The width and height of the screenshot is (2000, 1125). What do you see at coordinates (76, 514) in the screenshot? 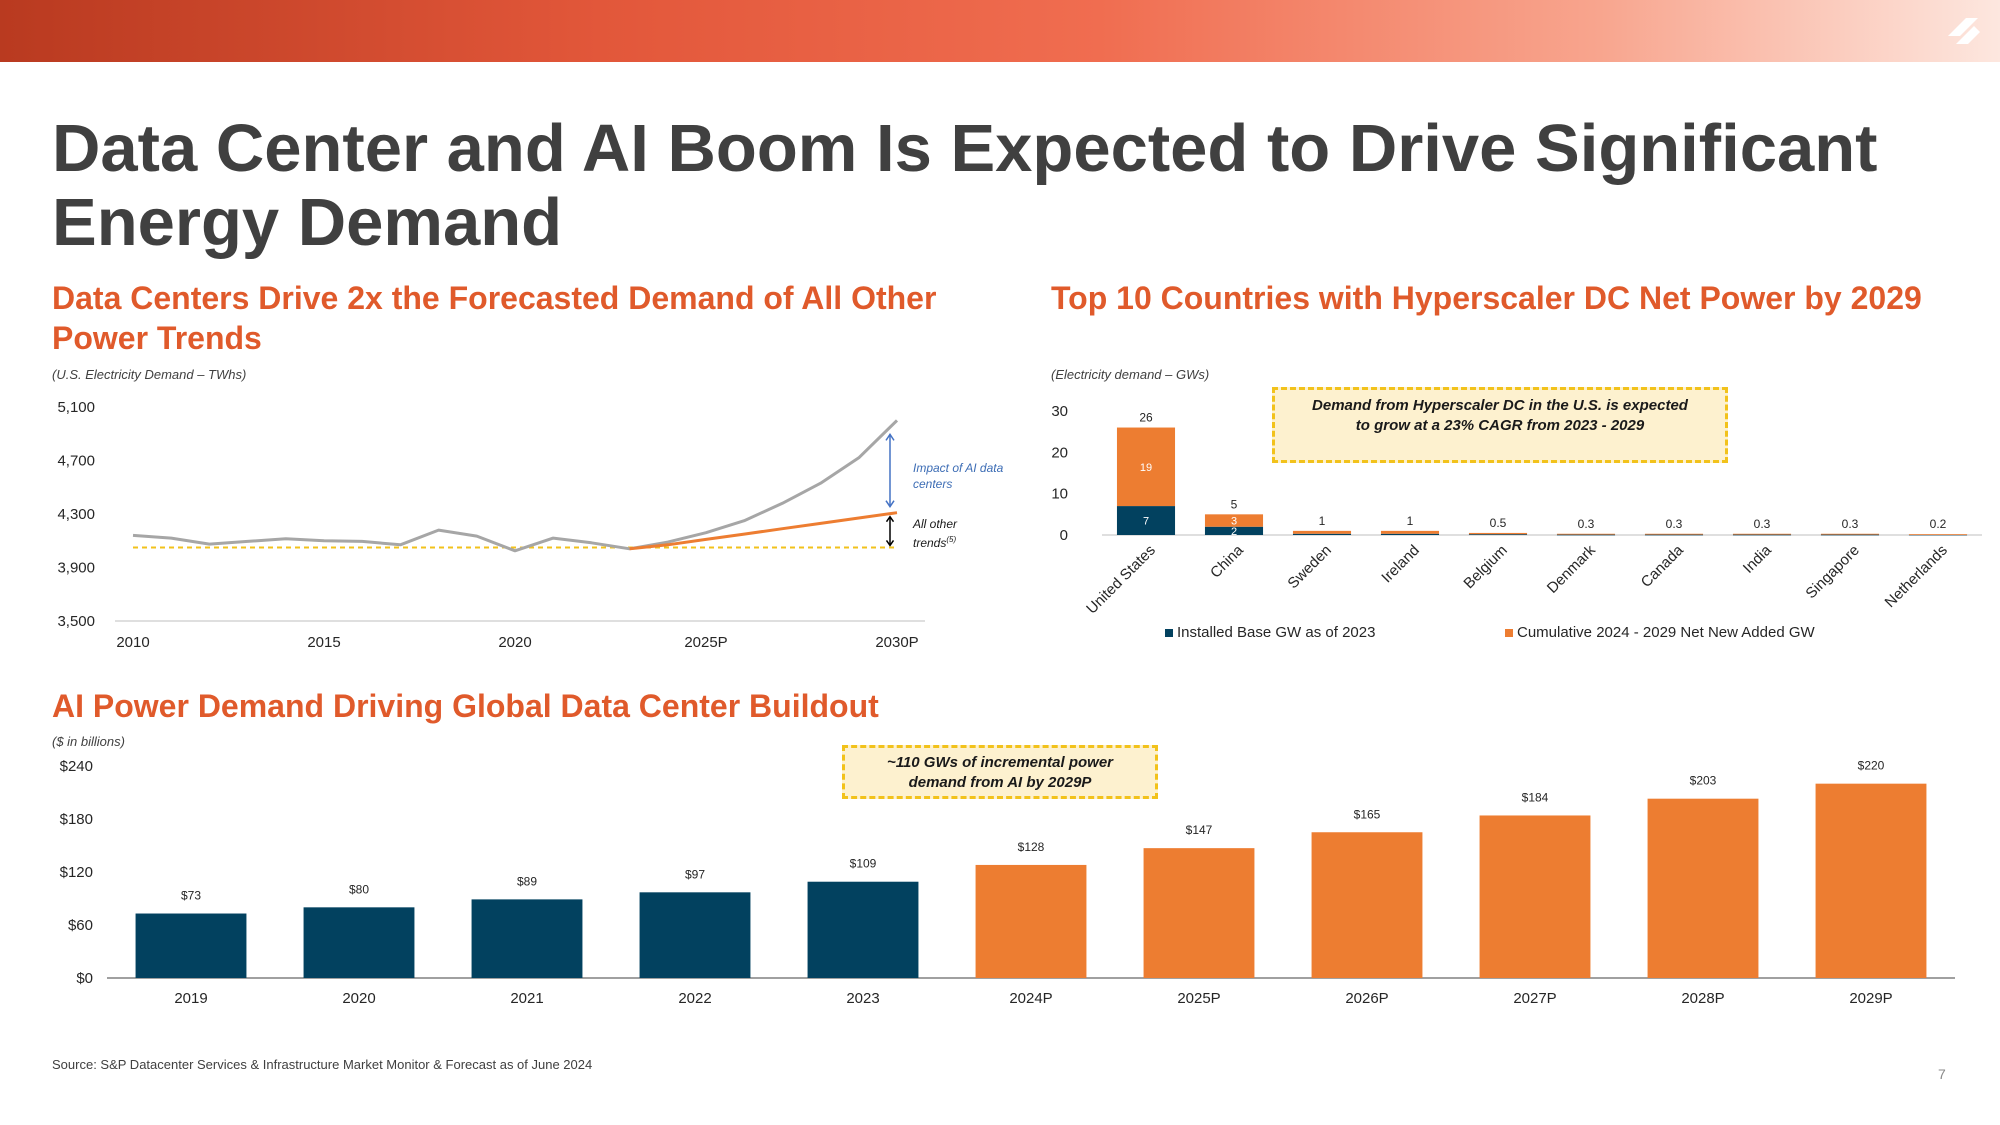
I see `line-y-tick-label: 4,300` at bounding box center [76, 514].